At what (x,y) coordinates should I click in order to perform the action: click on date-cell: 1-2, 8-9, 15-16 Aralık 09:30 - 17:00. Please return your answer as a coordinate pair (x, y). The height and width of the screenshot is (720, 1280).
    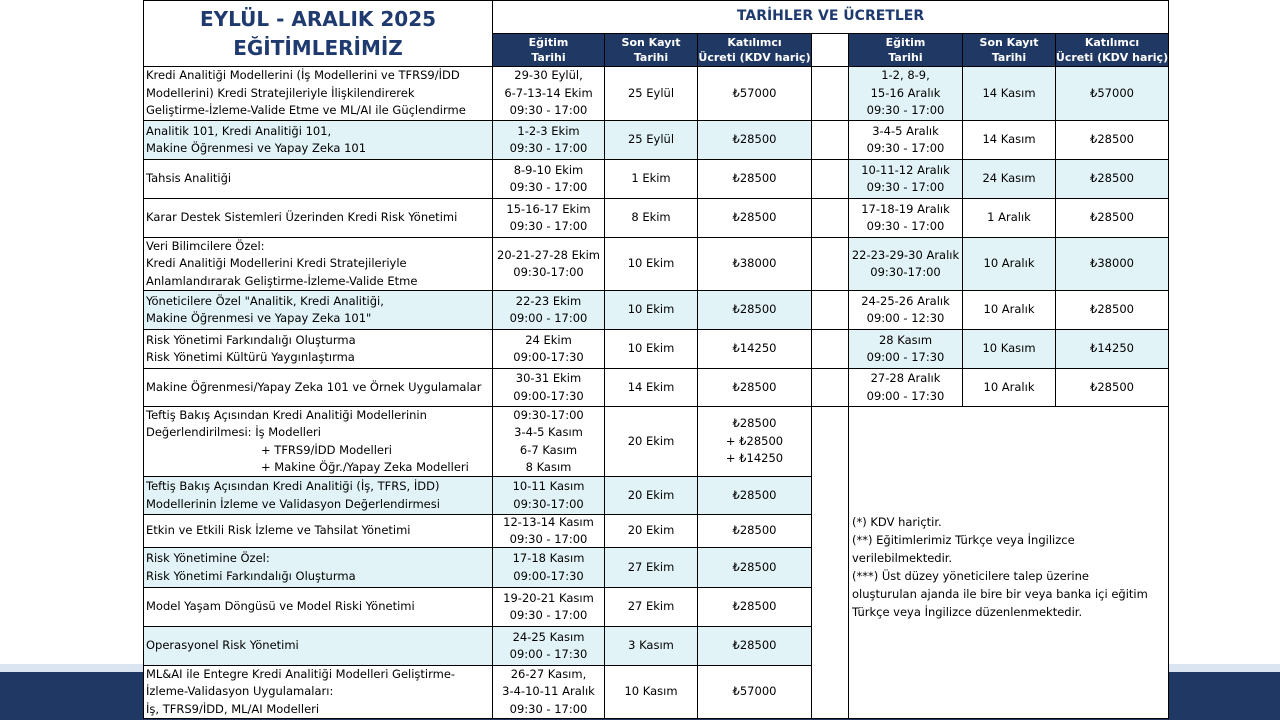
    Looking at the image, I should click on (905, 93).